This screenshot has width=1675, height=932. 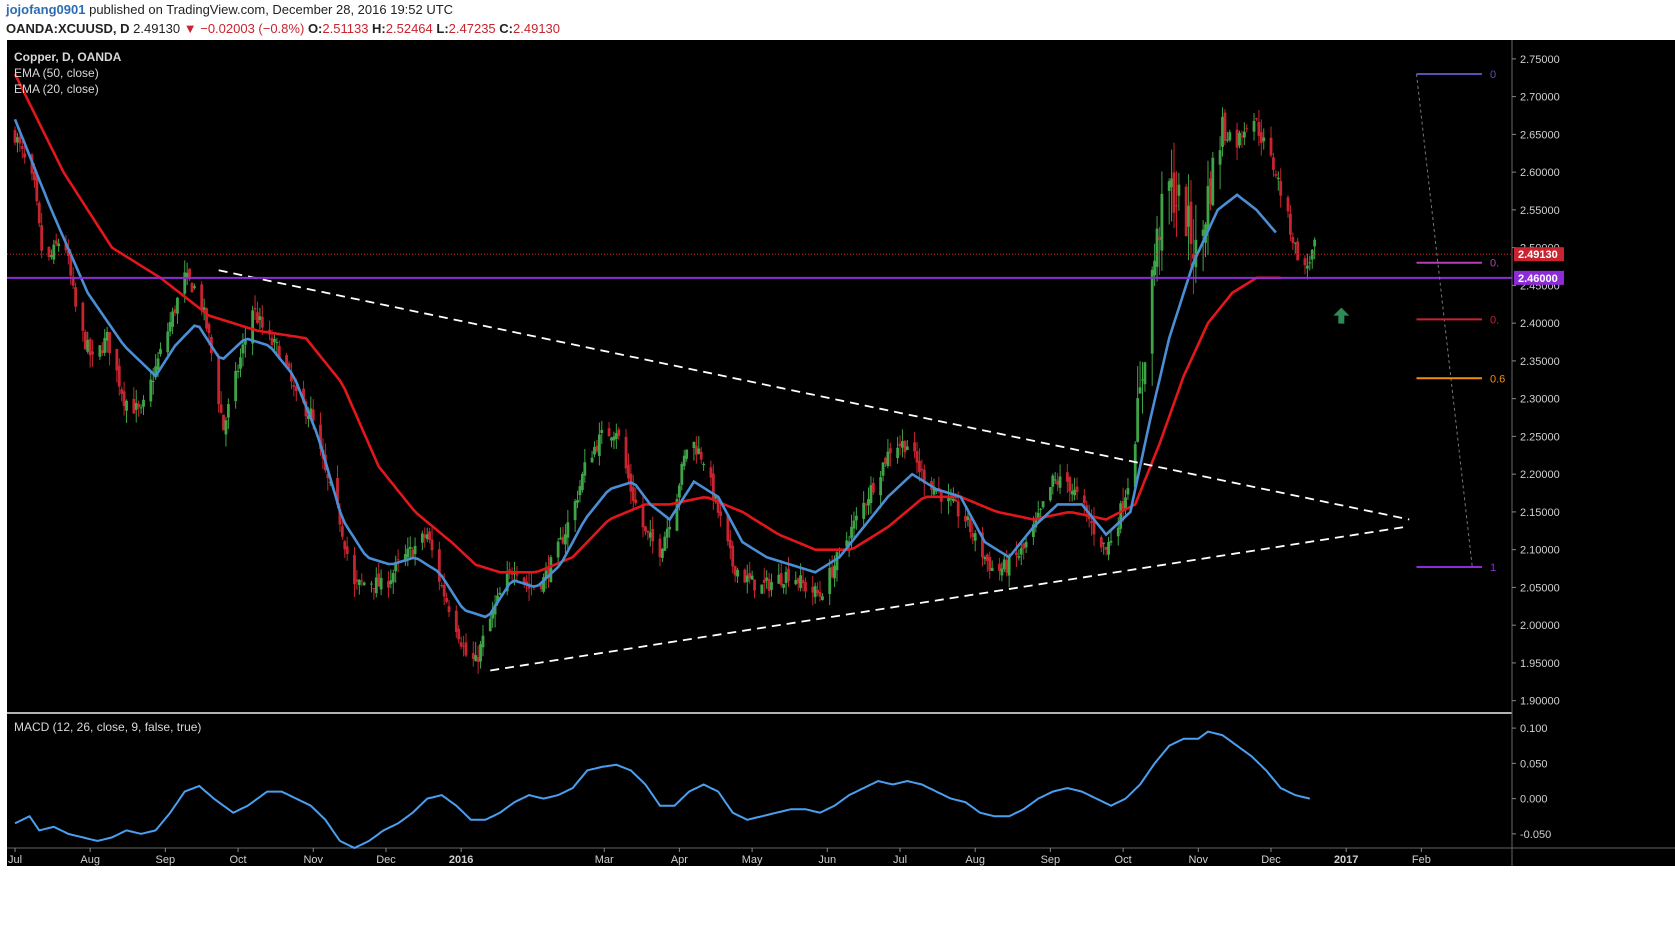 I want to click on fib-level-label: 0, so click(x=1493, y=75).